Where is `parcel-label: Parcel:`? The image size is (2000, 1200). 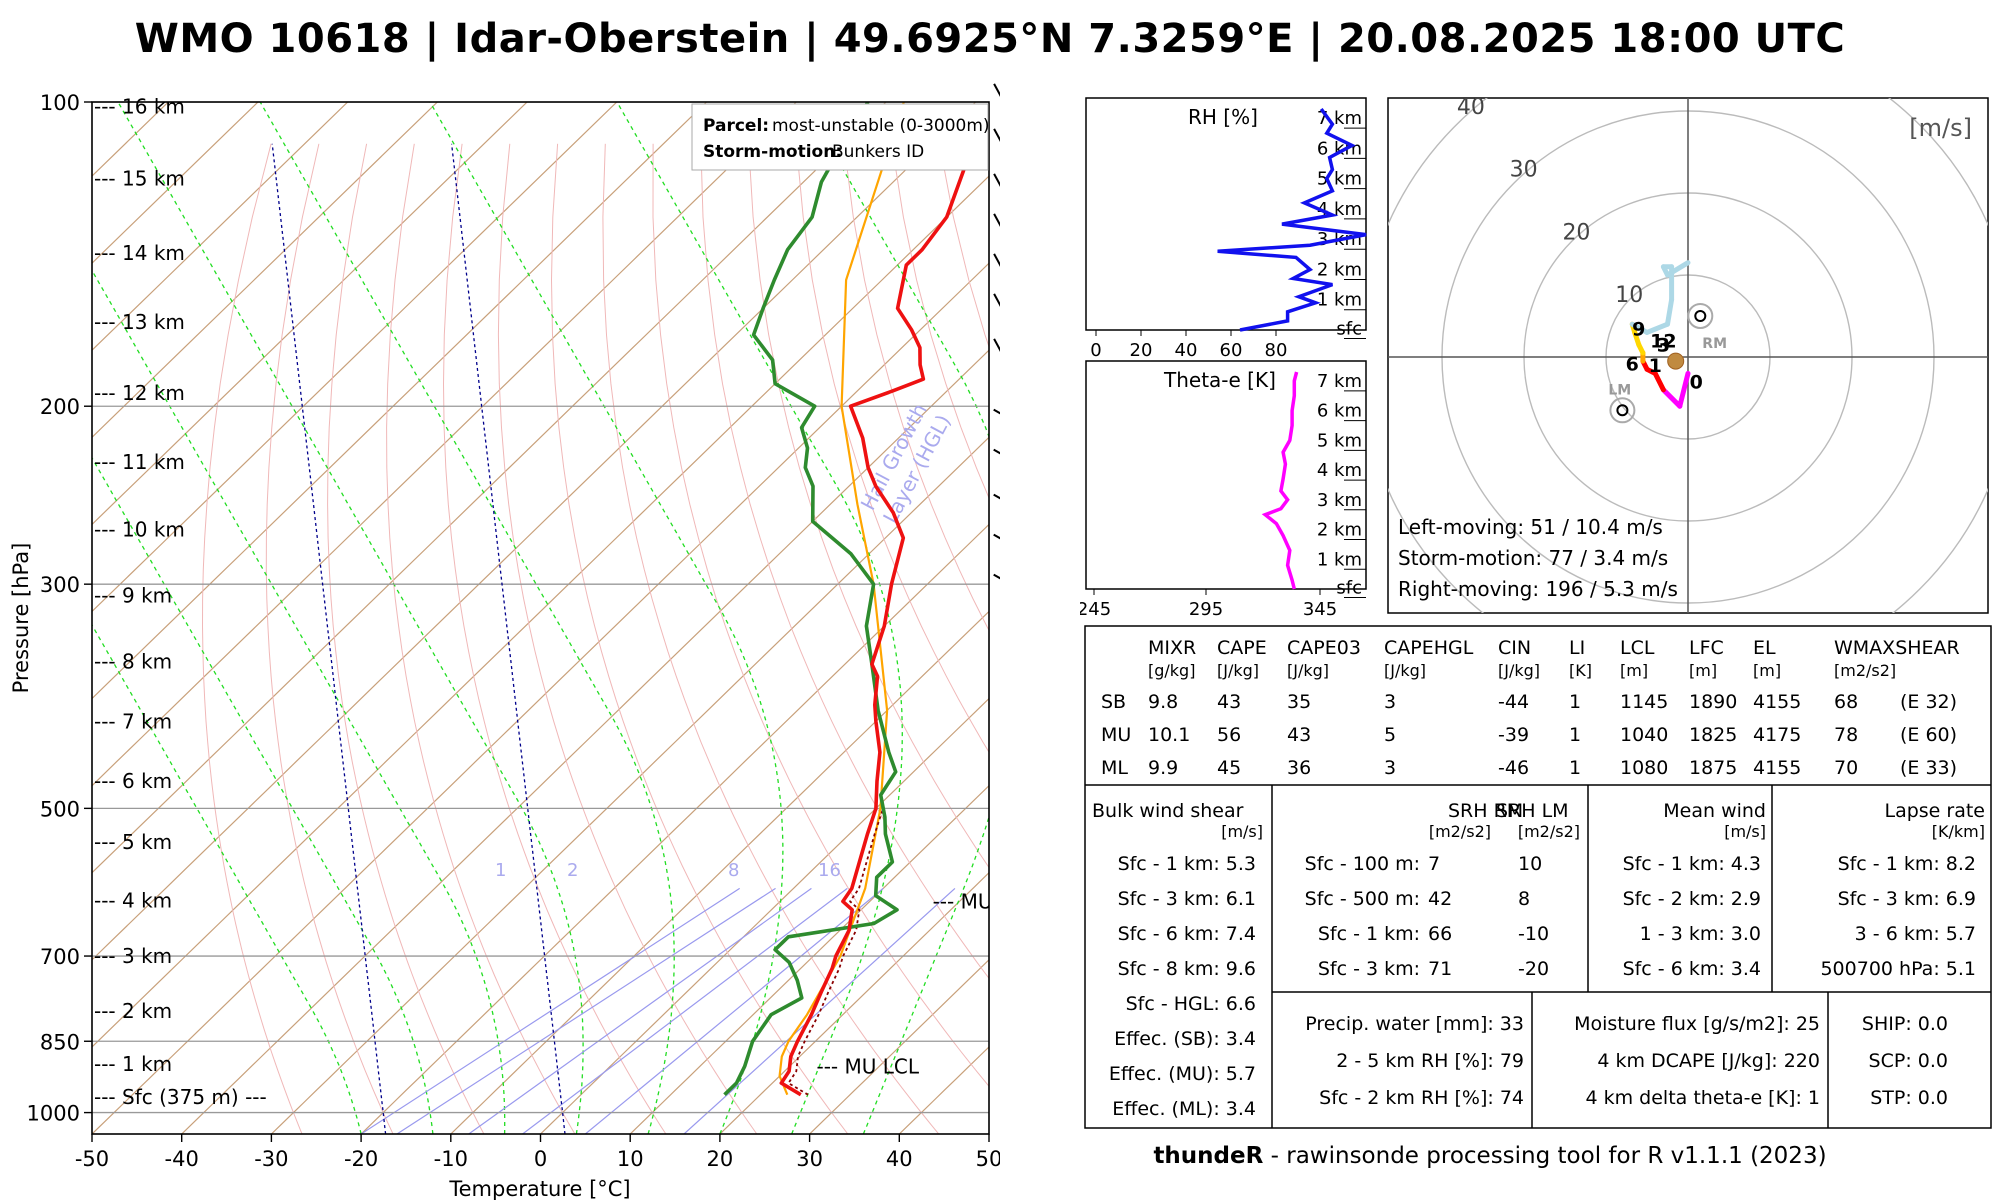
parcel-label: Parcel: is located at coordinates (736, 126).